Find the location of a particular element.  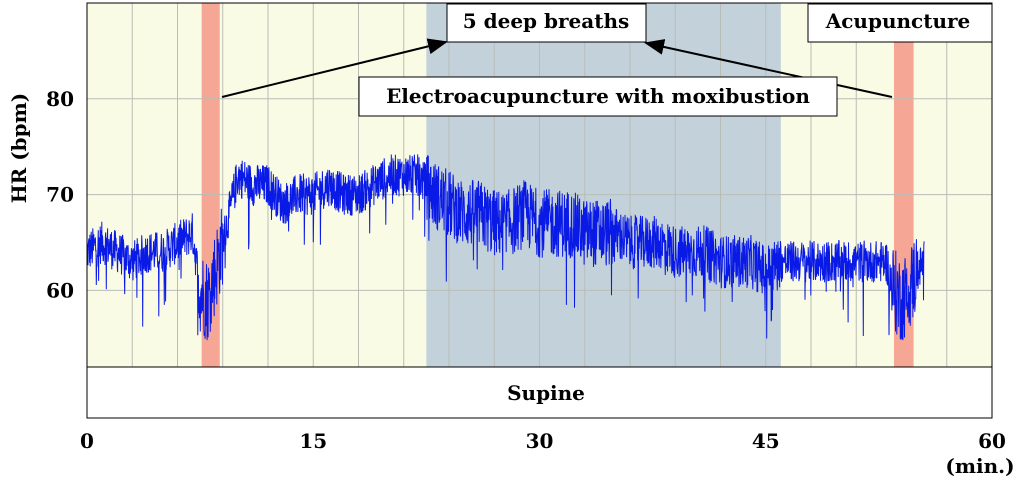

posture-label: Supine is located at coordinates (546, 393).